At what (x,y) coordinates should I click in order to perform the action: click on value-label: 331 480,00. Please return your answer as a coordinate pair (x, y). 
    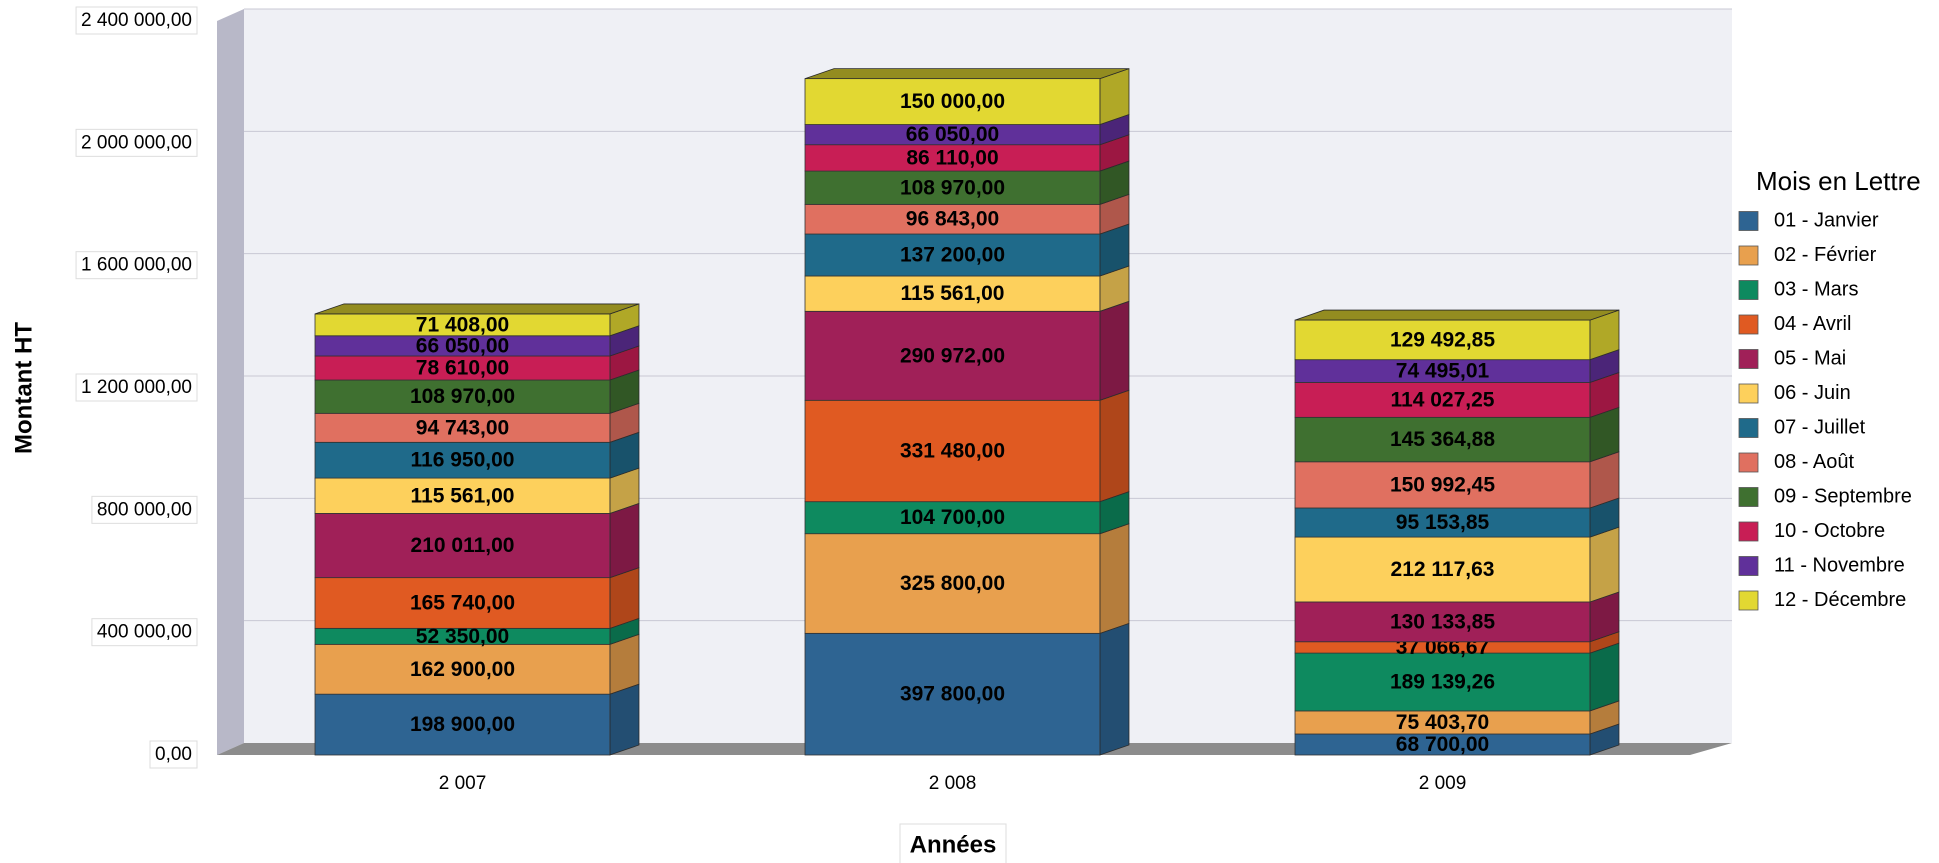
    Looking at the image, I should click on (952, 451).